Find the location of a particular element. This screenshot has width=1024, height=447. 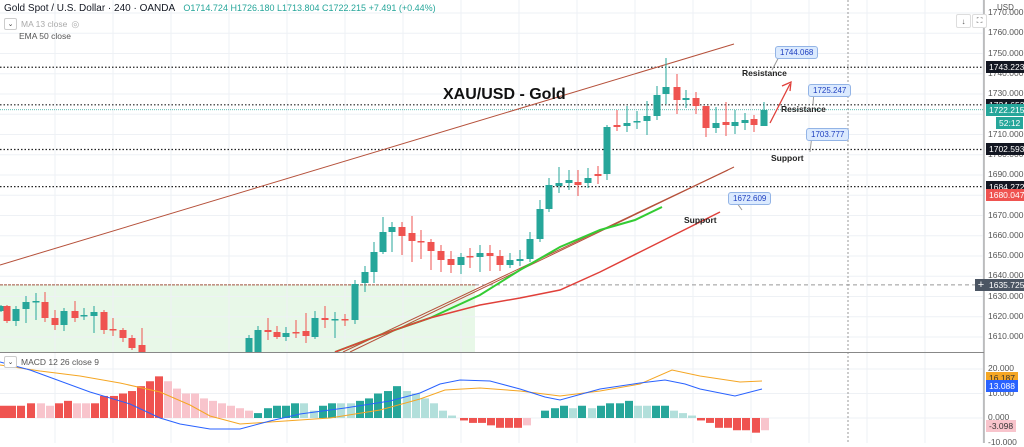

indicator-ma: ⌄ MA 13 close ◎ is located at coordinates (41, 24).